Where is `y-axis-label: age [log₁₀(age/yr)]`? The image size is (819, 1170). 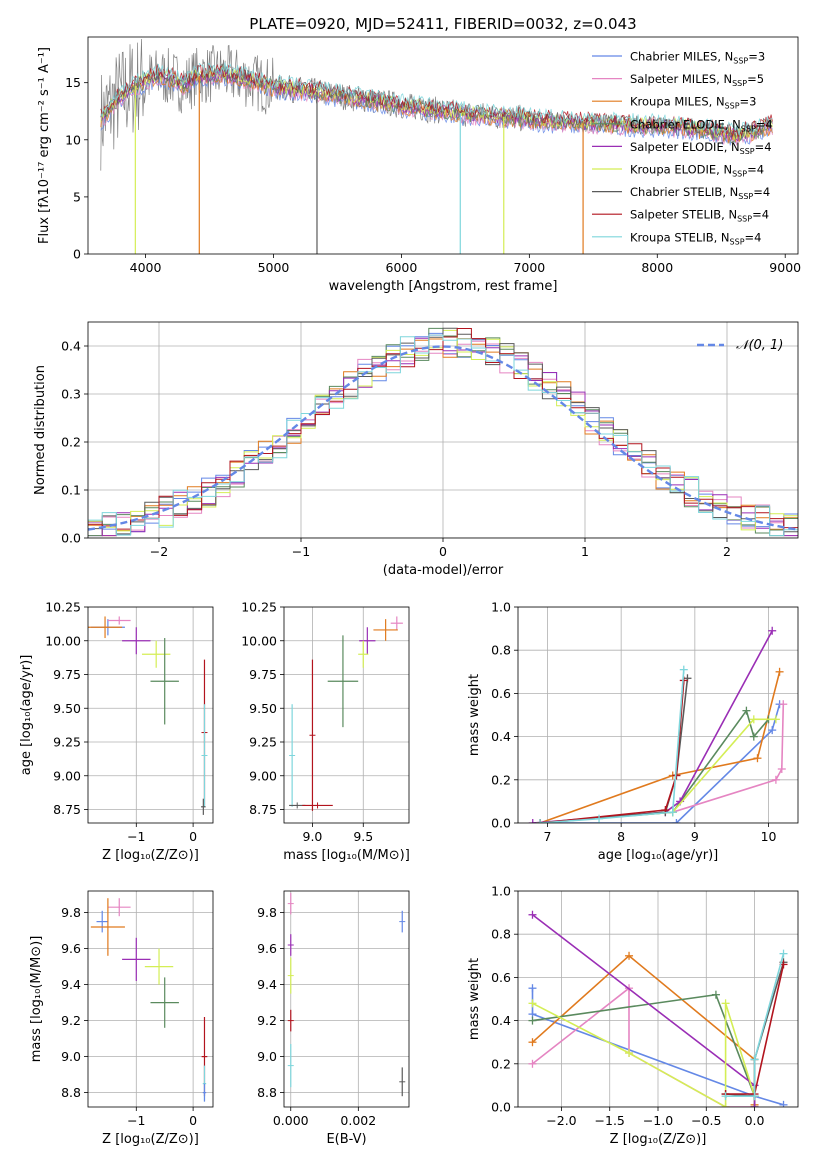 y-axis-label: age [log₁₀(age/yr)] is located at coordinates (26, 715).